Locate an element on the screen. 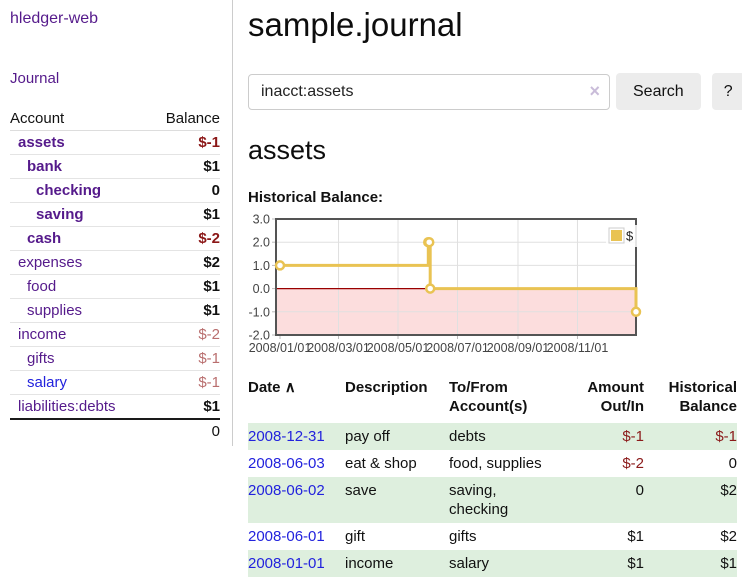  chart-title: Historical Balance: is located at coordinates (316, 197).